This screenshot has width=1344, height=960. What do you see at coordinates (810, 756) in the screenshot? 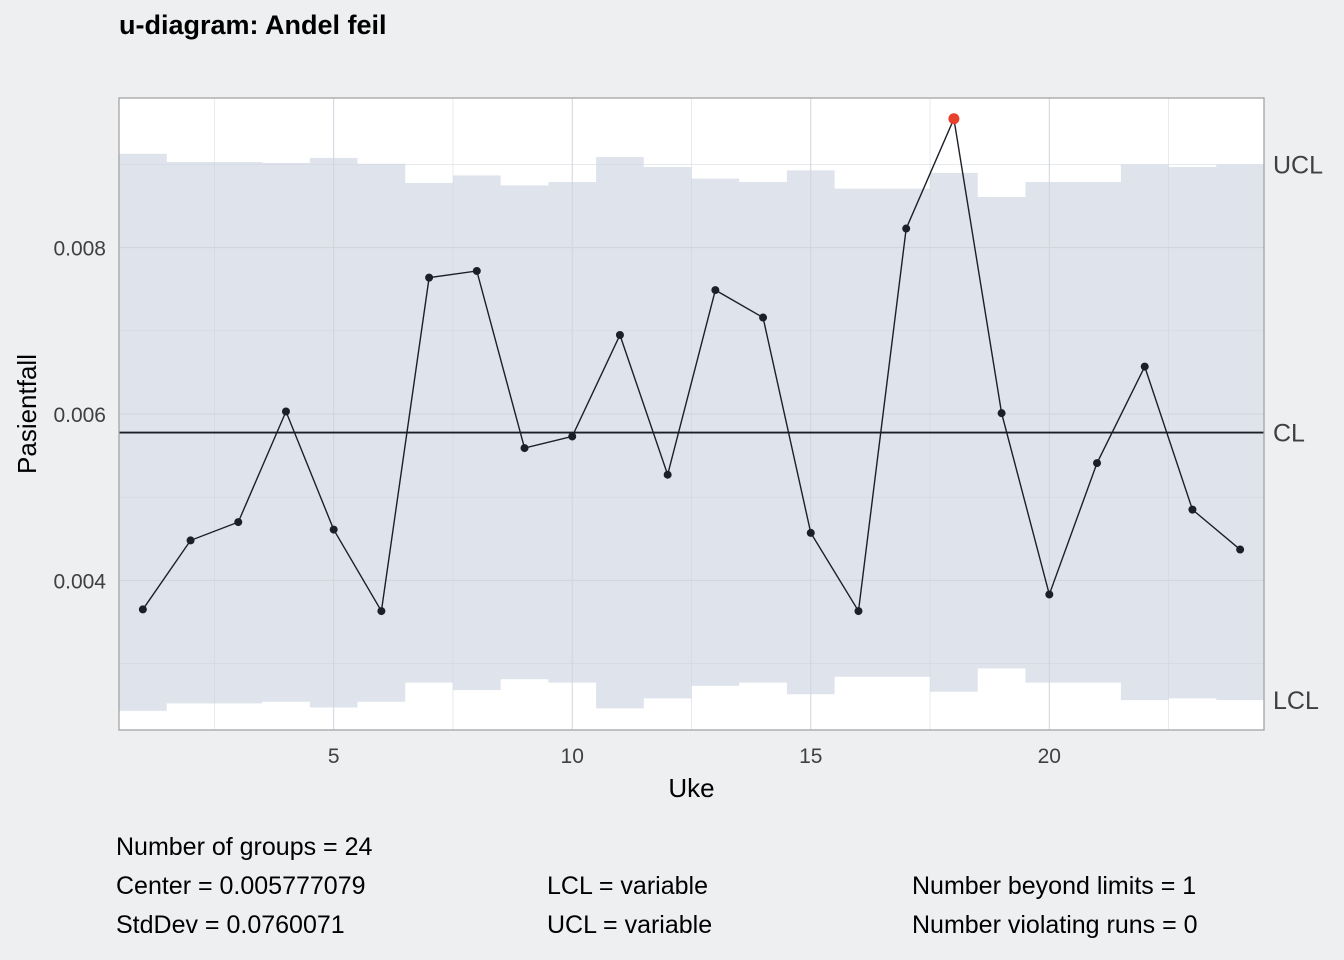
I see `x-tick-label: 15` at bounding box center [810, 756].